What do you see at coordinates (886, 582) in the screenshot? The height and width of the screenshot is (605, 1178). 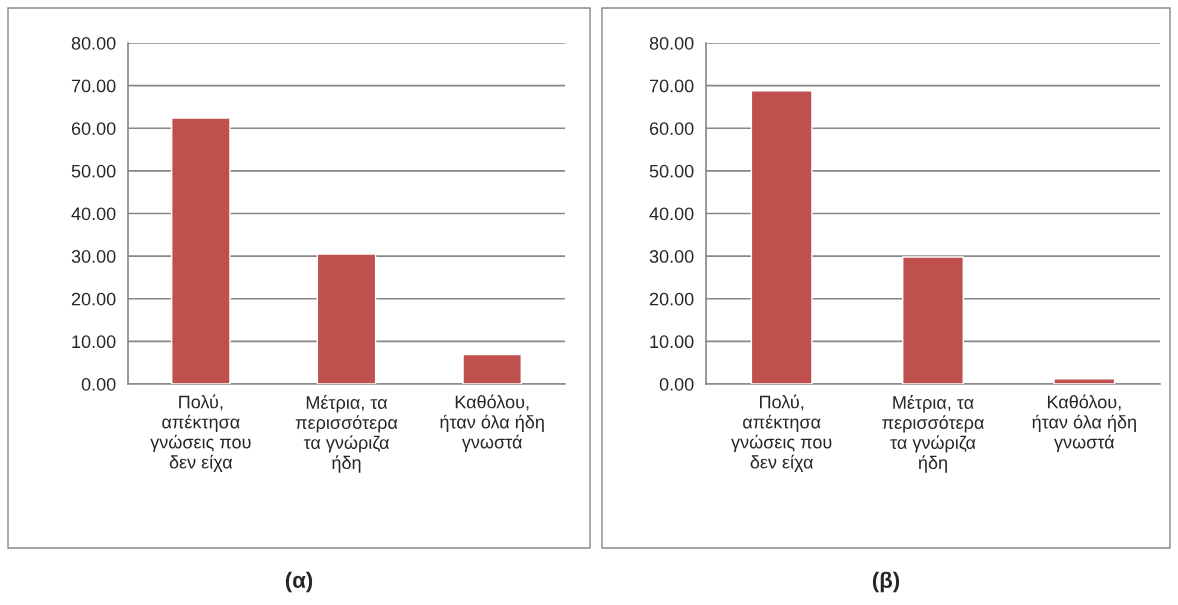 I see `text: (β)` at bounding box center [886, 582].